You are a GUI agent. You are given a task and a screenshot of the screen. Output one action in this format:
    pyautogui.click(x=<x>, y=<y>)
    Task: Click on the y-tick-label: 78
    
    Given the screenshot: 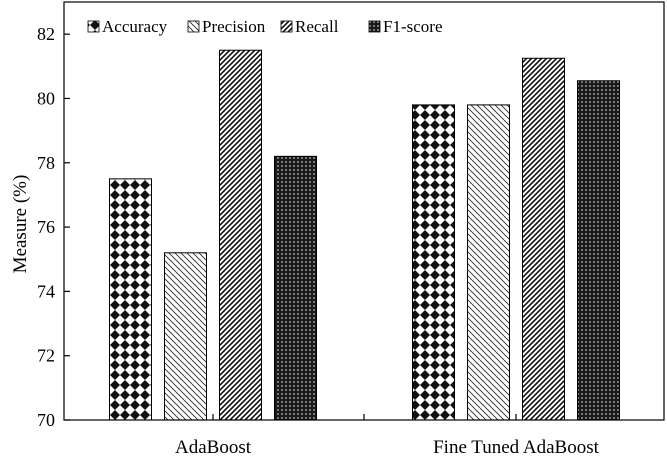 What is the action you would take?
    pyautogui.click(x=46, y=163)
    